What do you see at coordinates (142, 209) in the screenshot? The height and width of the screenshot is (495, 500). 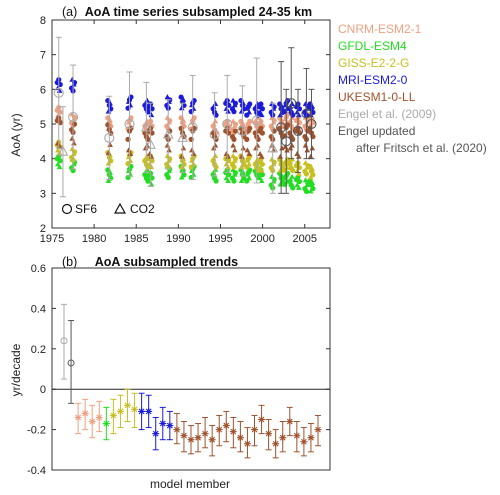 I see `marker-legend-co2: CO2` at bounding box center [142, 209].